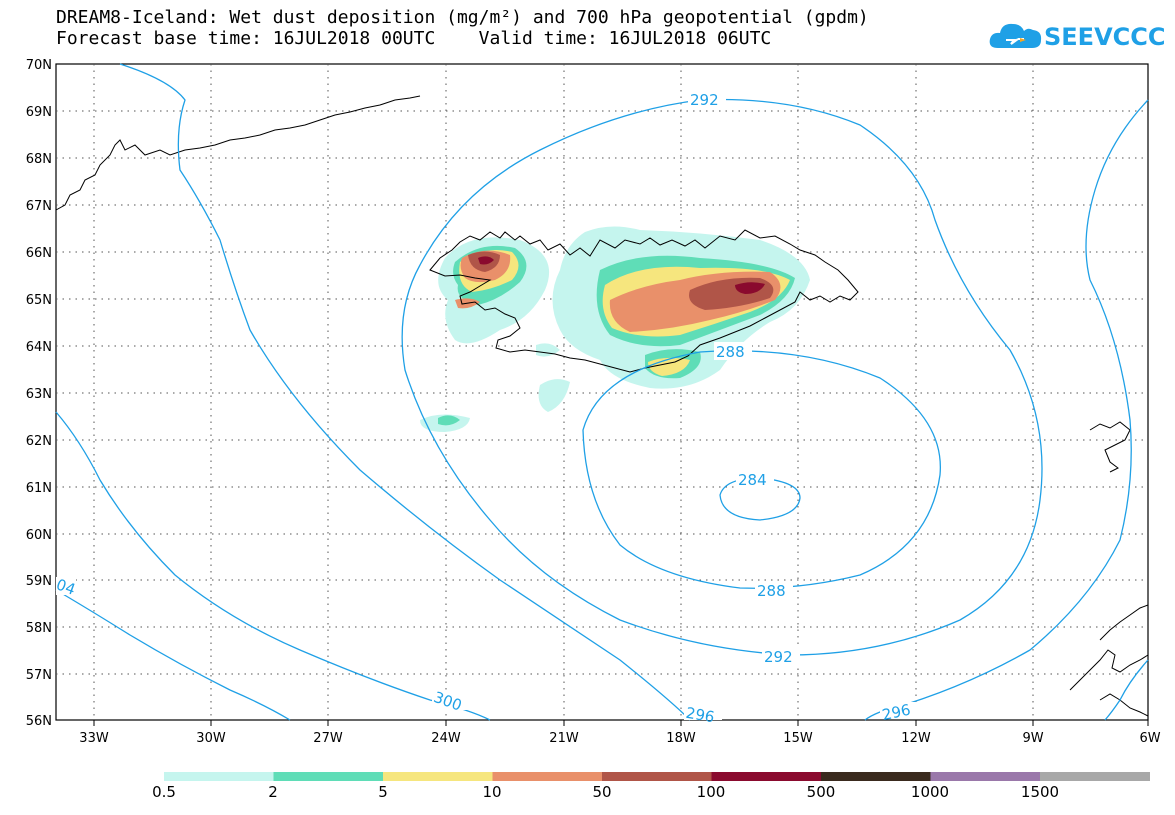 Image resolution: width=1175 pixels, height=815 pixels. What do you see at coordinates (798, 738) in the screenshot?
I see `lon-label: 15W` at bounding box center [798, 738].